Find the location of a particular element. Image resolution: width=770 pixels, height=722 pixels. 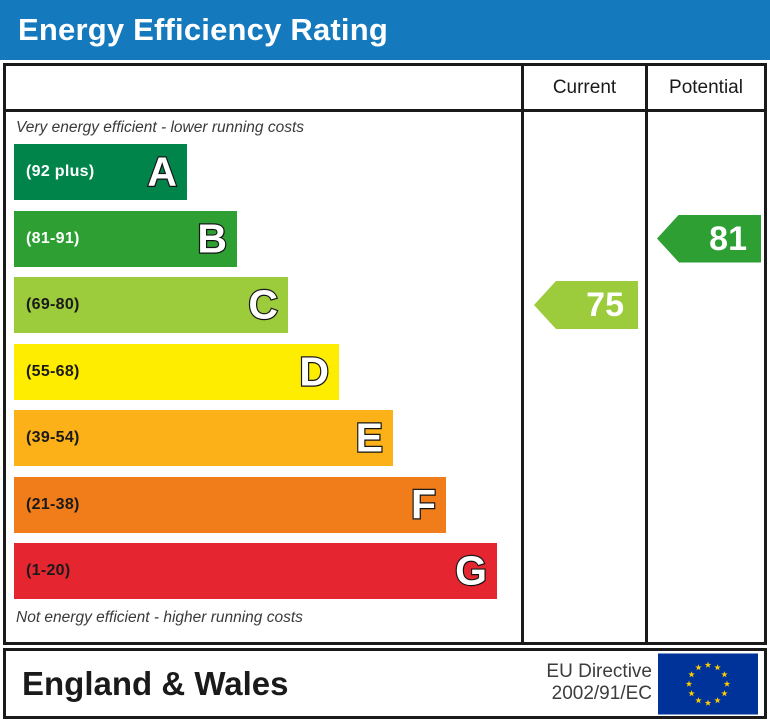

rating-band-f: (21-38) F is located at coordinates (230, 504).